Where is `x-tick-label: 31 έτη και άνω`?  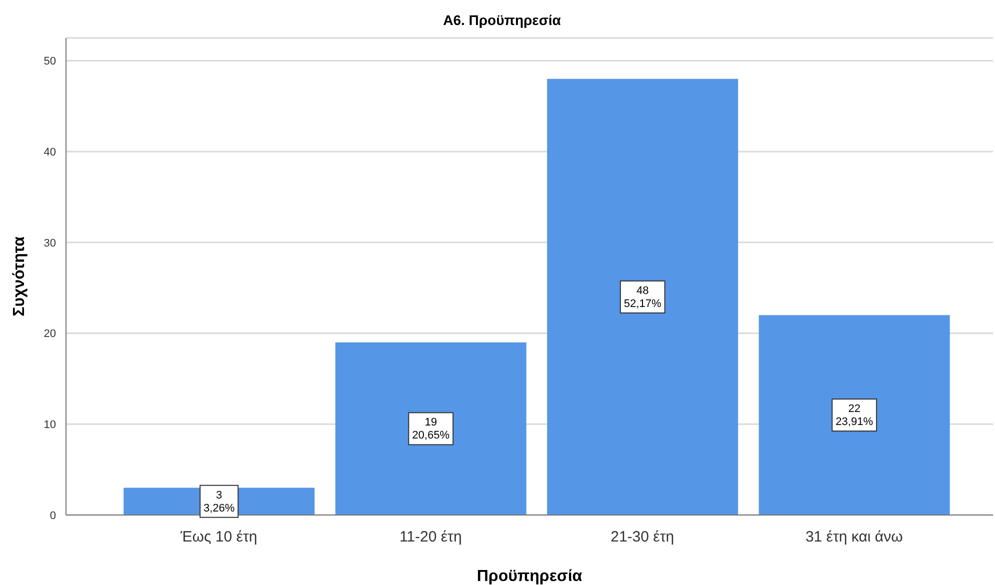 x-tick-label: 31 έτη και άνω is located at coordinates (854, 537).